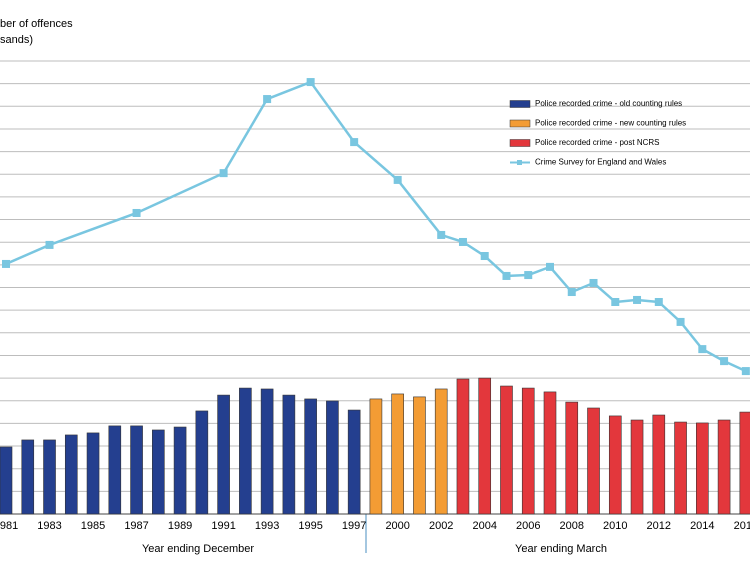 This screenshot has height=575, width=750. I want to click on x-tick-label: 1993, so click(267, 526).